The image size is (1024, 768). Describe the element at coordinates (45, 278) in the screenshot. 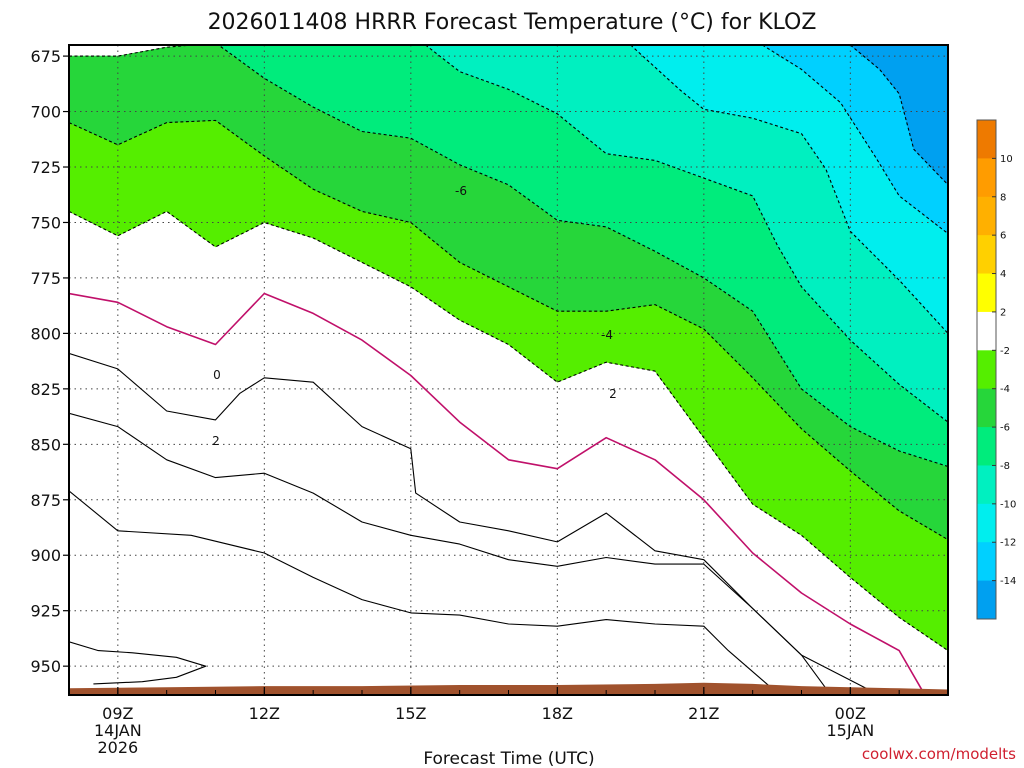

I see `y-tick-label-775: 775` at that location.